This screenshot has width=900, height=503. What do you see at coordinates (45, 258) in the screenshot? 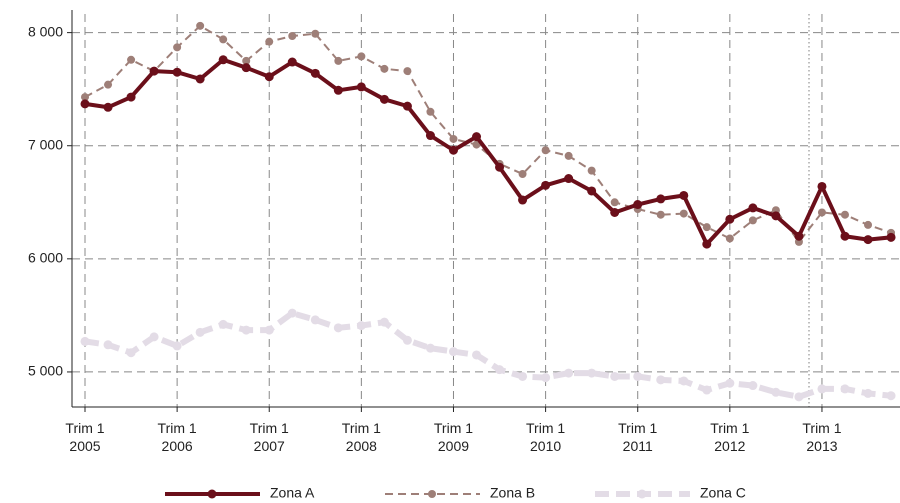
I see `y-tick-label: 6 000` at bounding box center [45, 258].